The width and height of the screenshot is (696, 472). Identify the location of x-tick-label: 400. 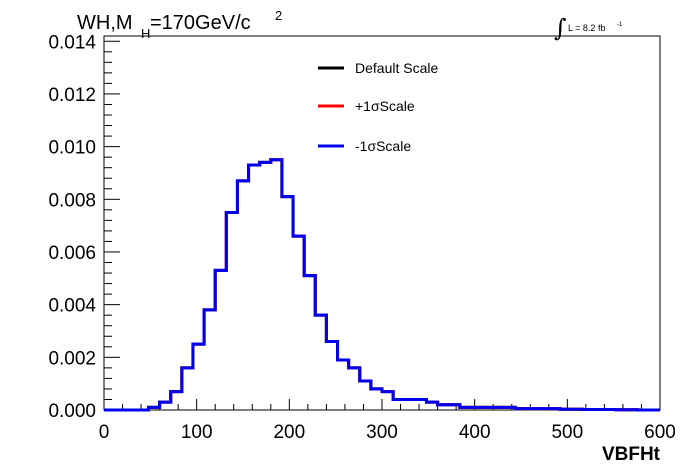
(475, 432).